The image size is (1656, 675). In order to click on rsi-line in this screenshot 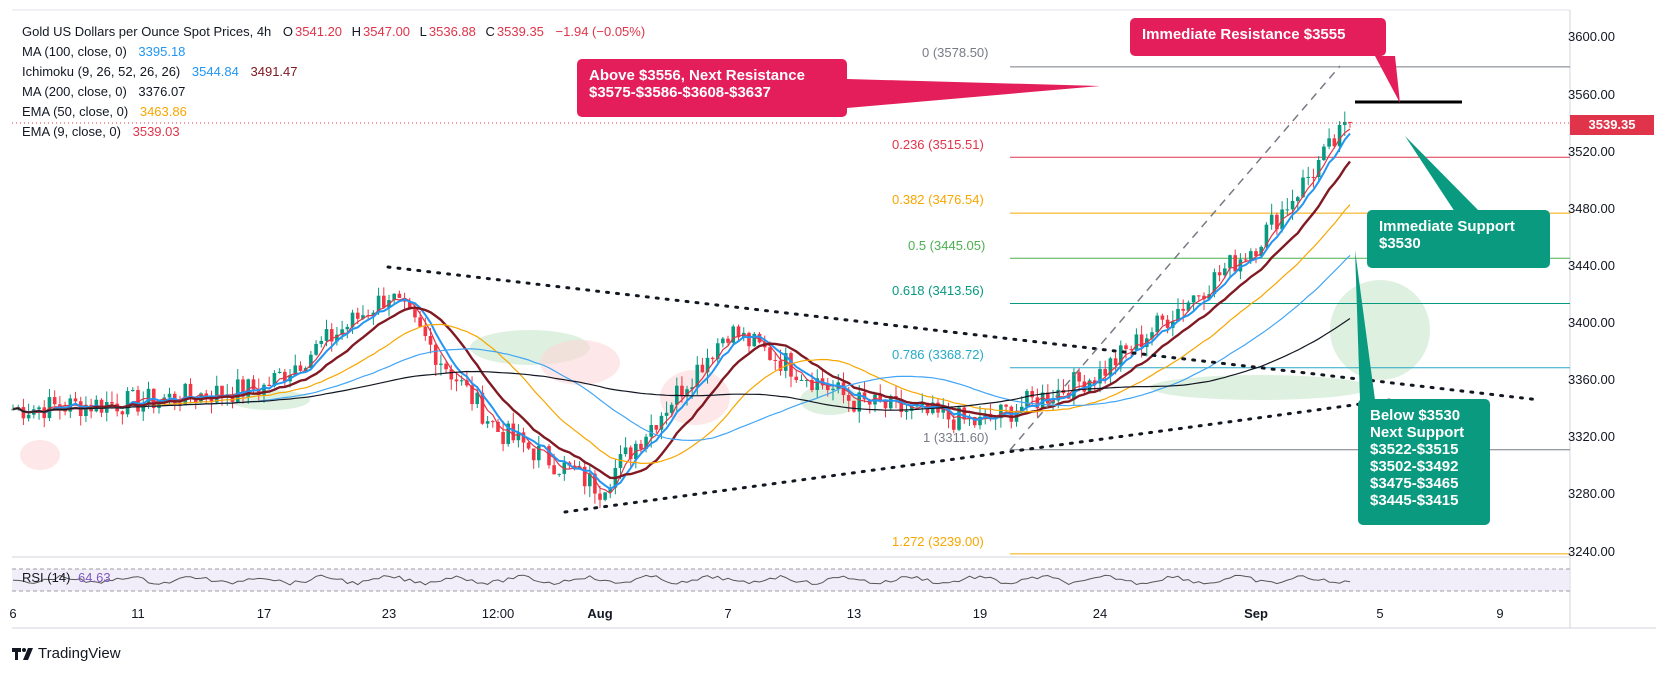, I will do `click(681, 580)`.